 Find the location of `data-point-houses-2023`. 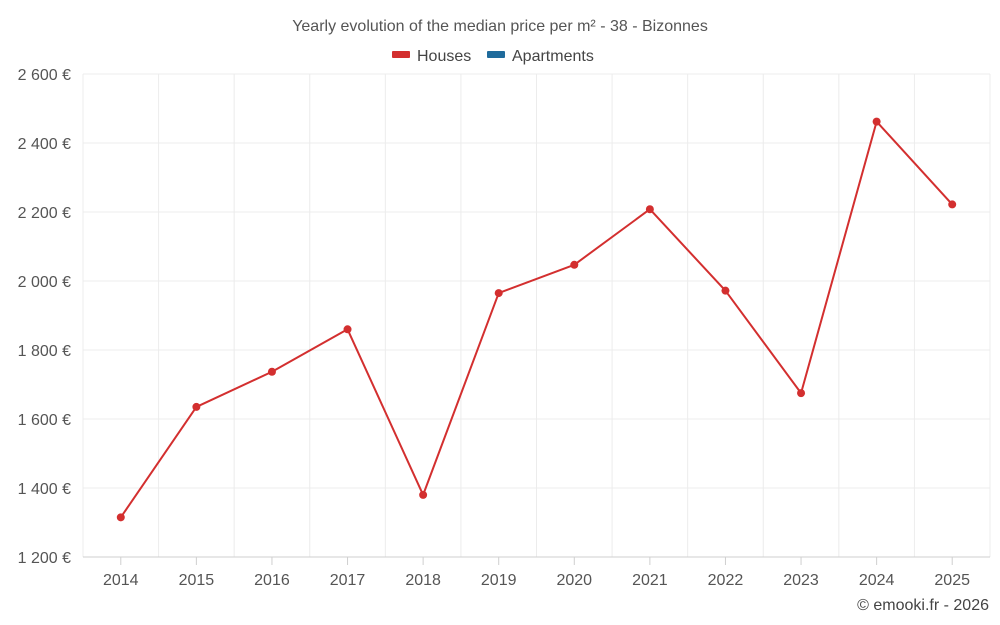

data-point-houses-2023 is located at coordinates (801, 393).